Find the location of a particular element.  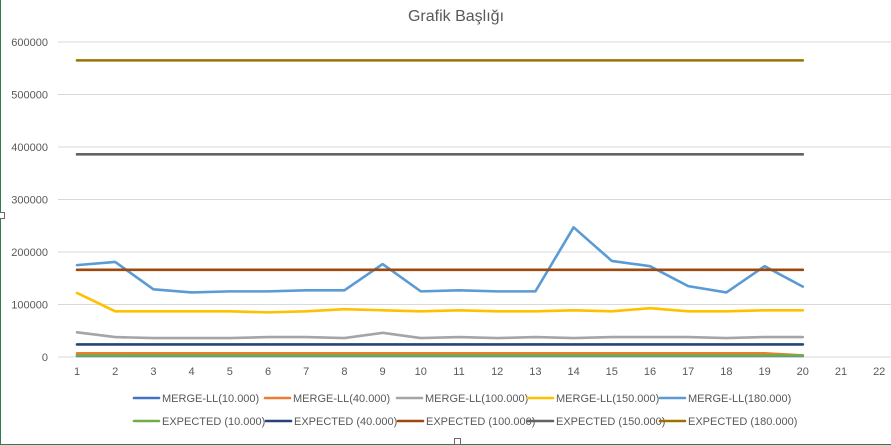

x-tick-label: 22 is located at coordinates (879, 372).